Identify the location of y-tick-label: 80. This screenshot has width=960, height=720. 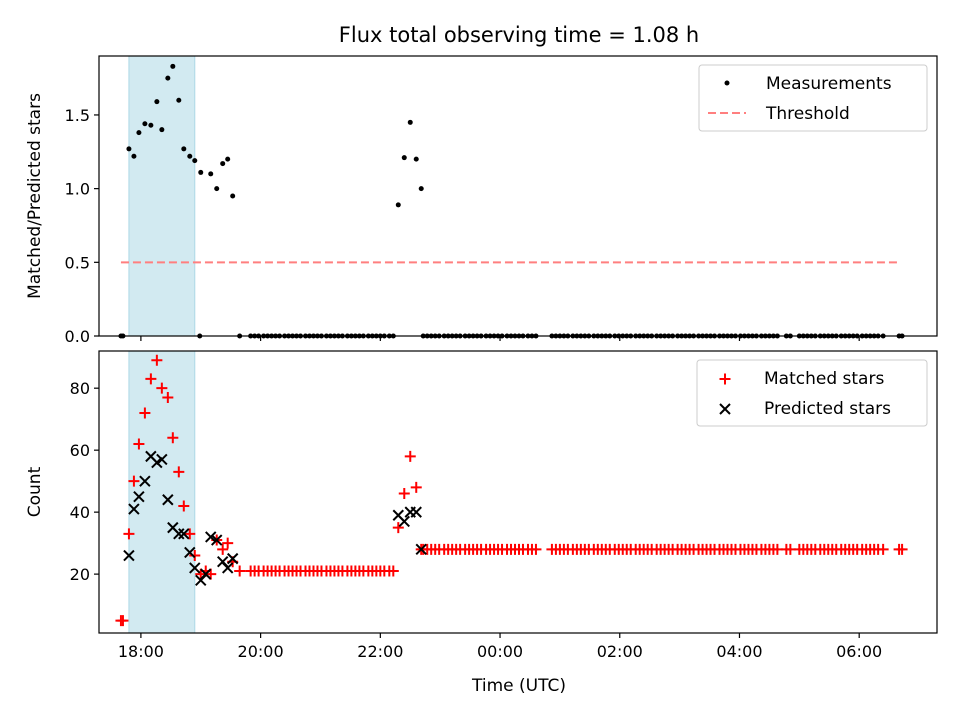
(80, 388).